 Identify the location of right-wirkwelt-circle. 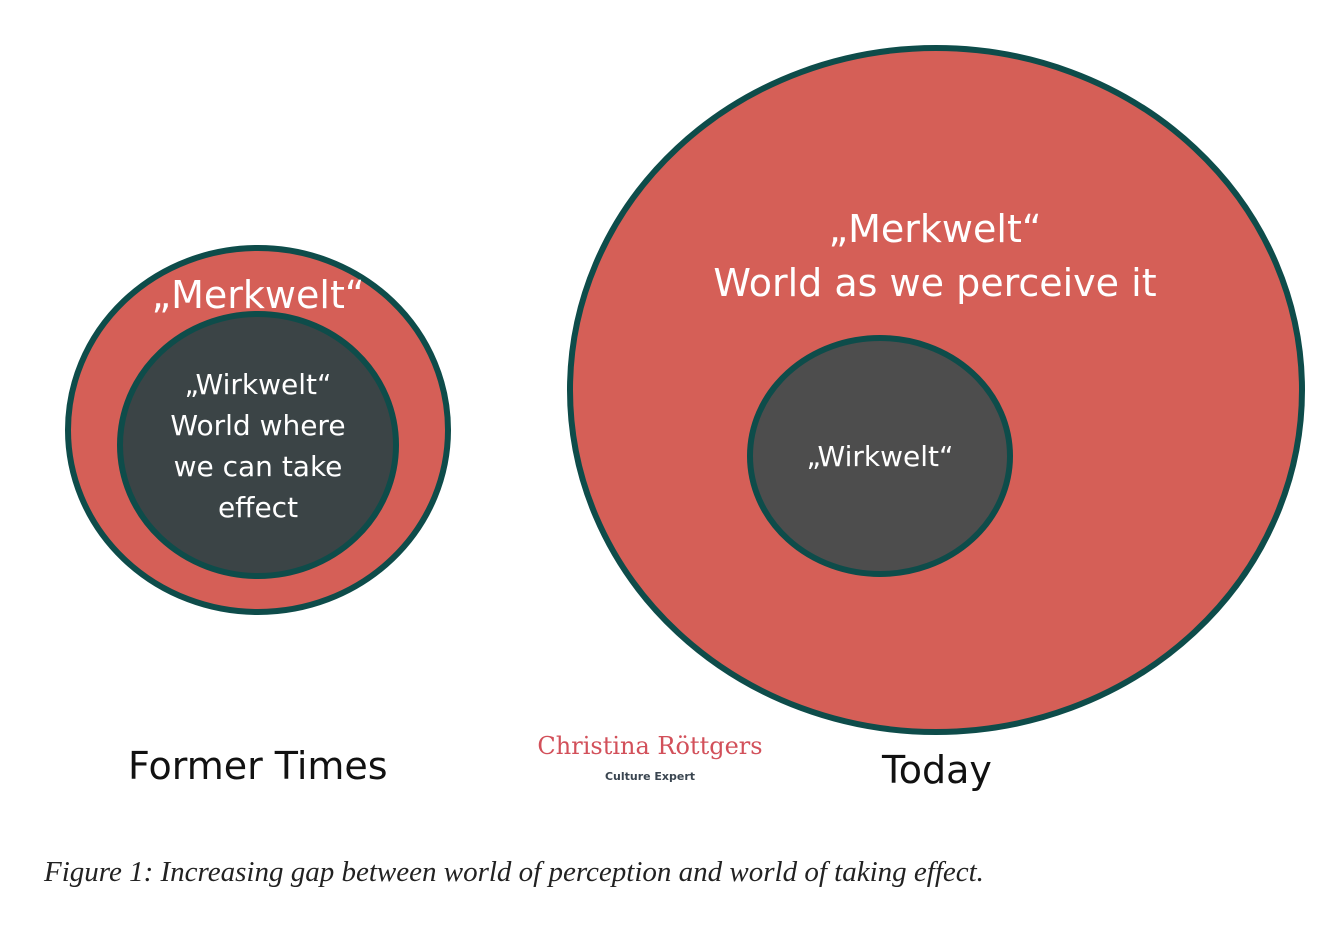
(880, 456).